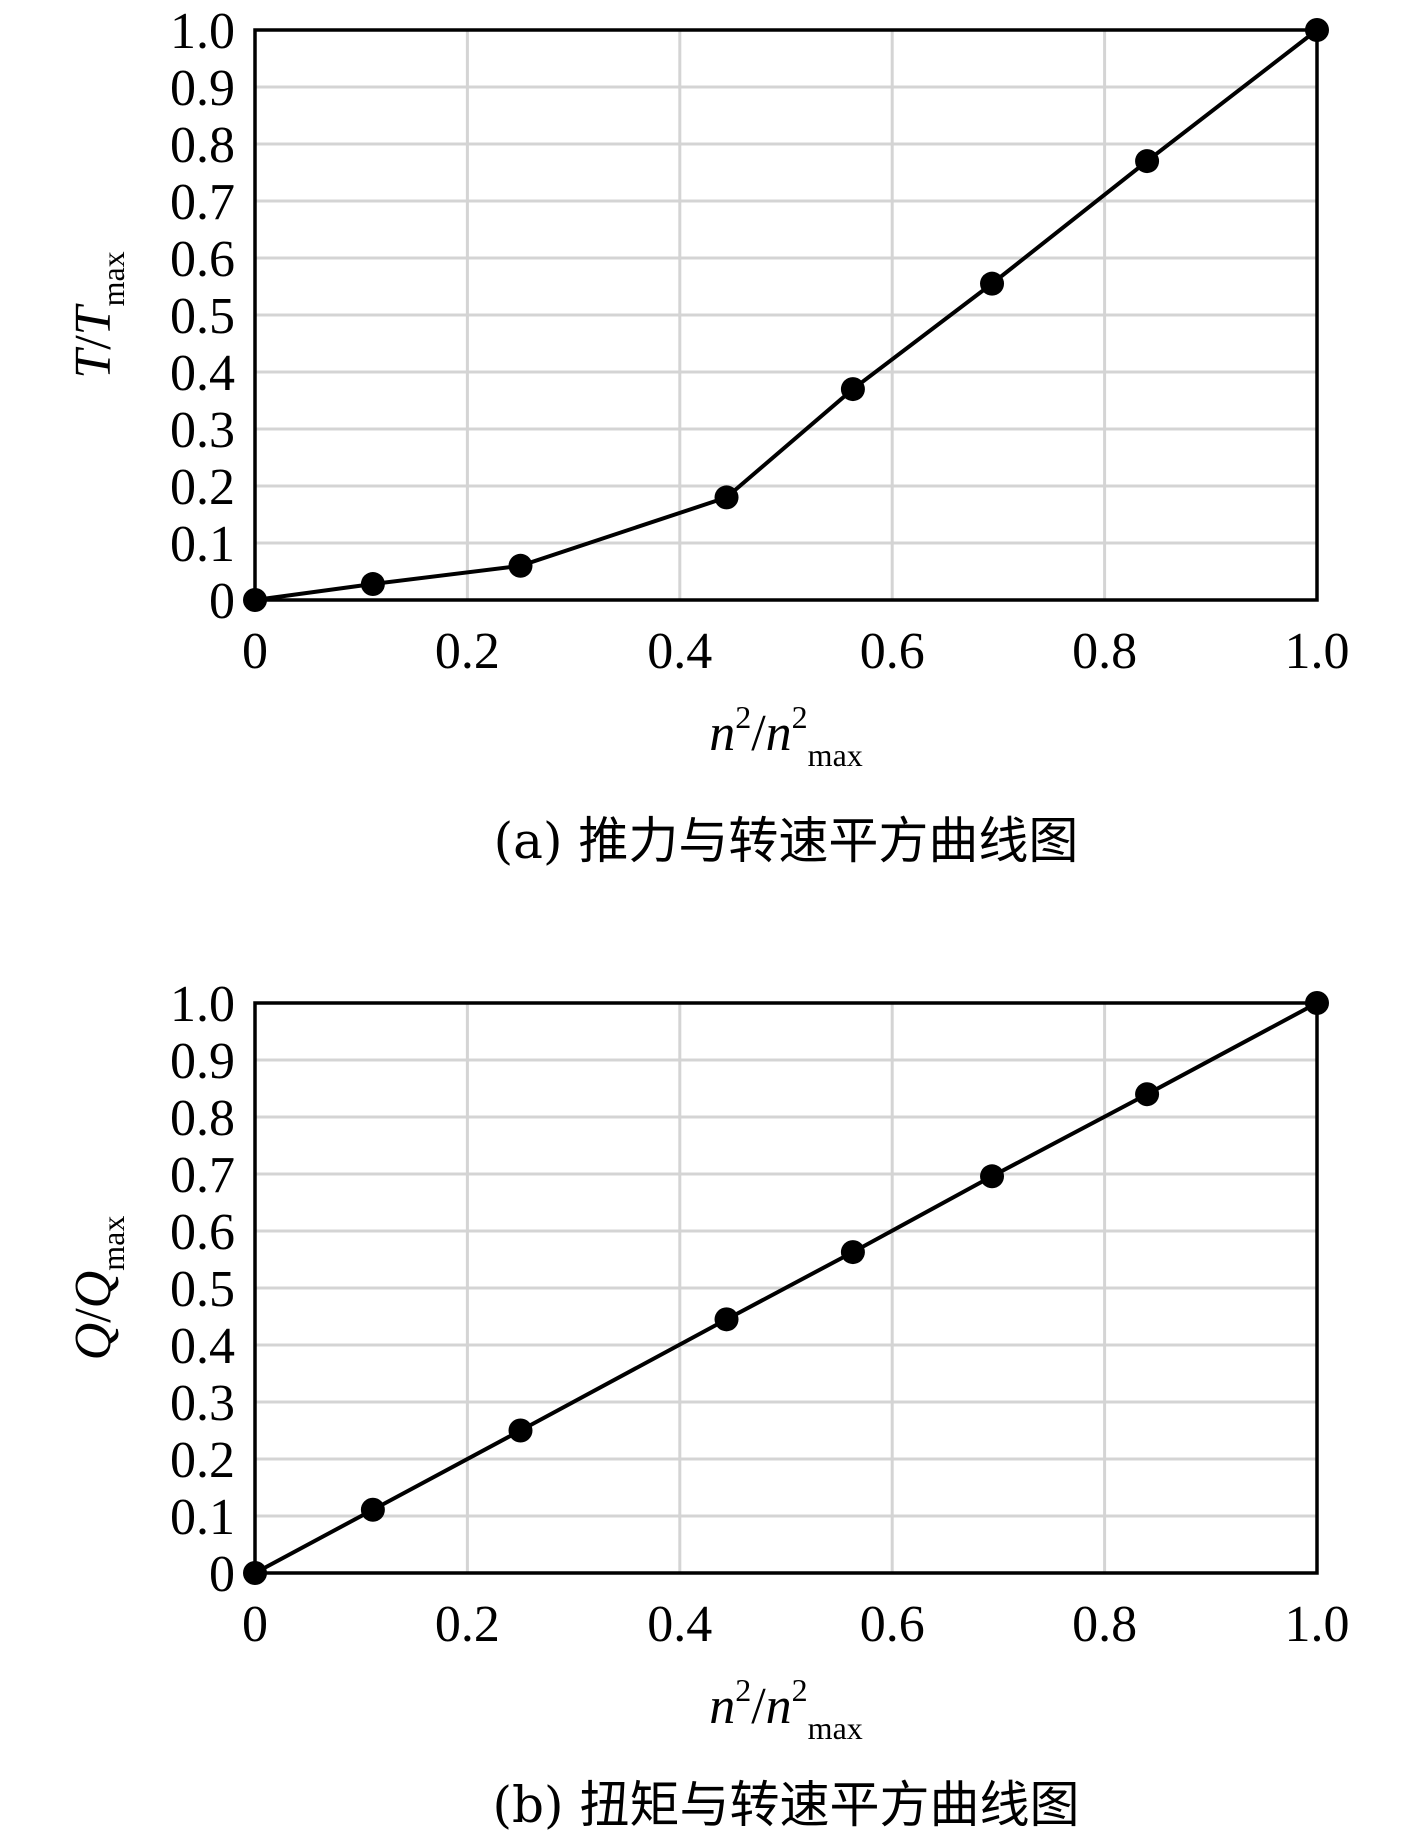 The image size is (1417, 1833). Describe the element at coordinates (98, 1288) in the screenshot. I see `y-axis-label: Q/Qmax` at that location.